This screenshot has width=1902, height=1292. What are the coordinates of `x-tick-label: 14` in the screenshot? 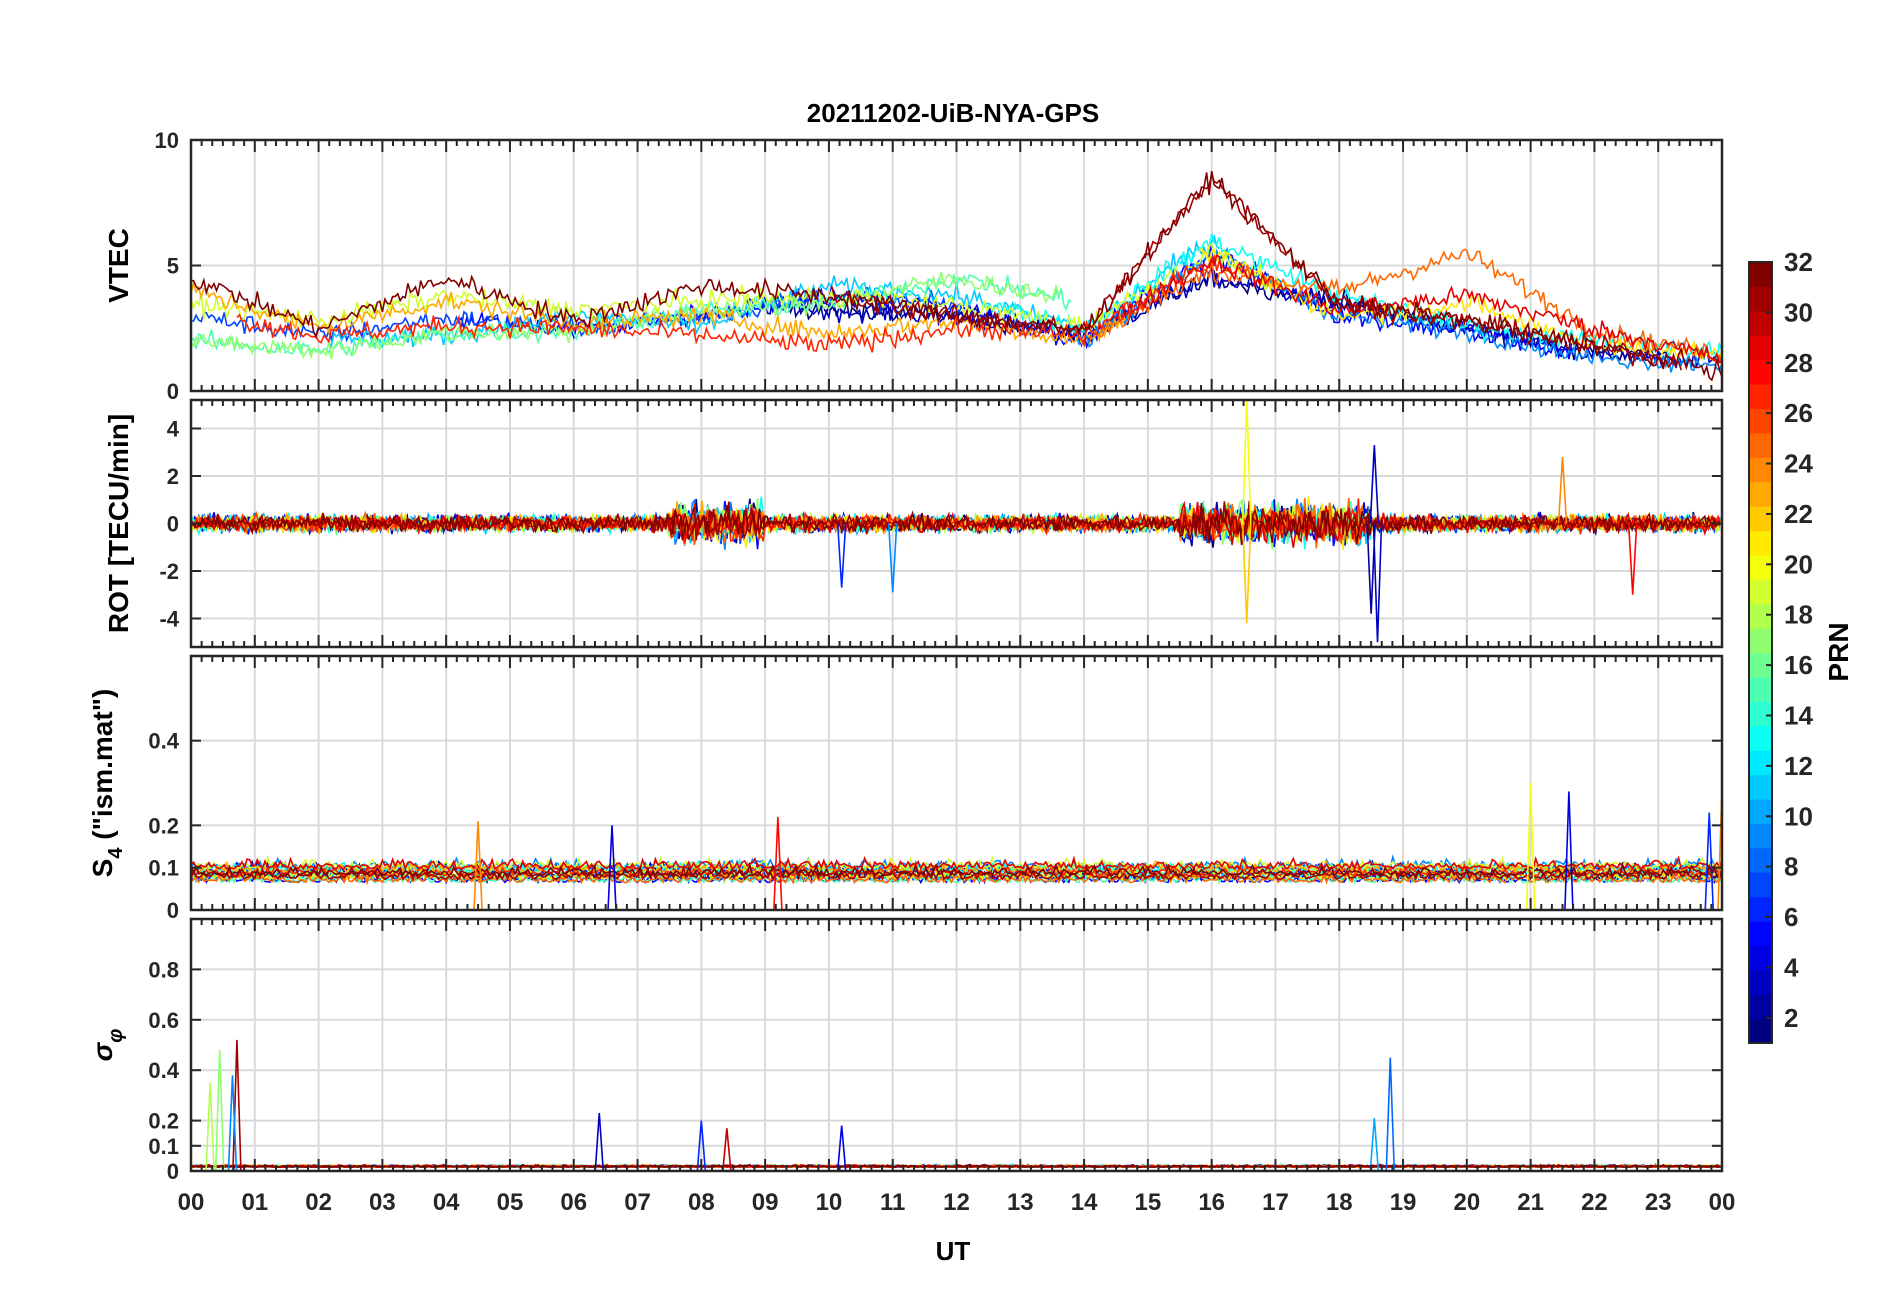 It's located at (1084, 1202).